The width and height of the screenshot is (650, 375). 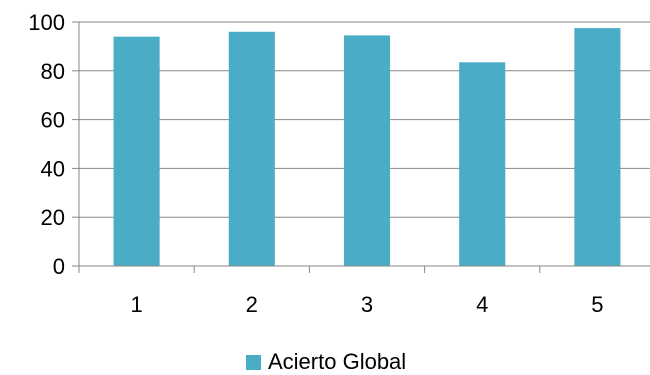 I want to click on x-tick-label: 1, so click(x=136, y=304).